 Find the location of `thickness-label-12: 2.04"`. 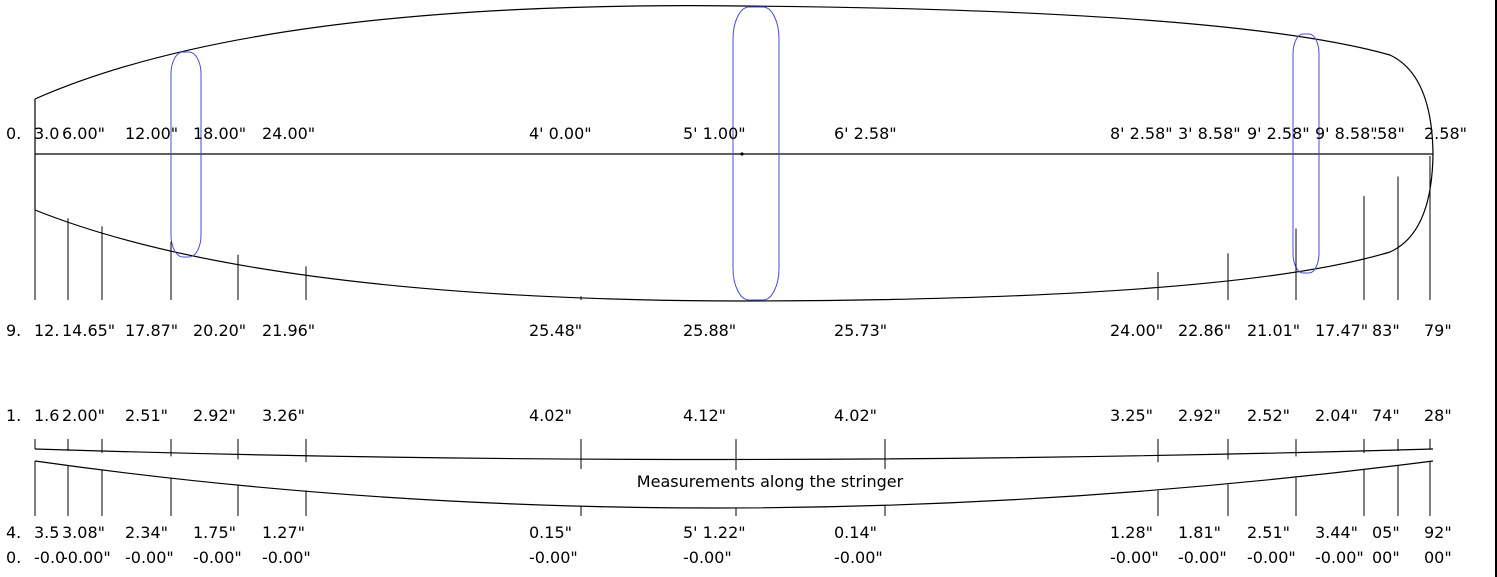

thickness-label-12: 2.04" is located at coordinates (1336, 415).